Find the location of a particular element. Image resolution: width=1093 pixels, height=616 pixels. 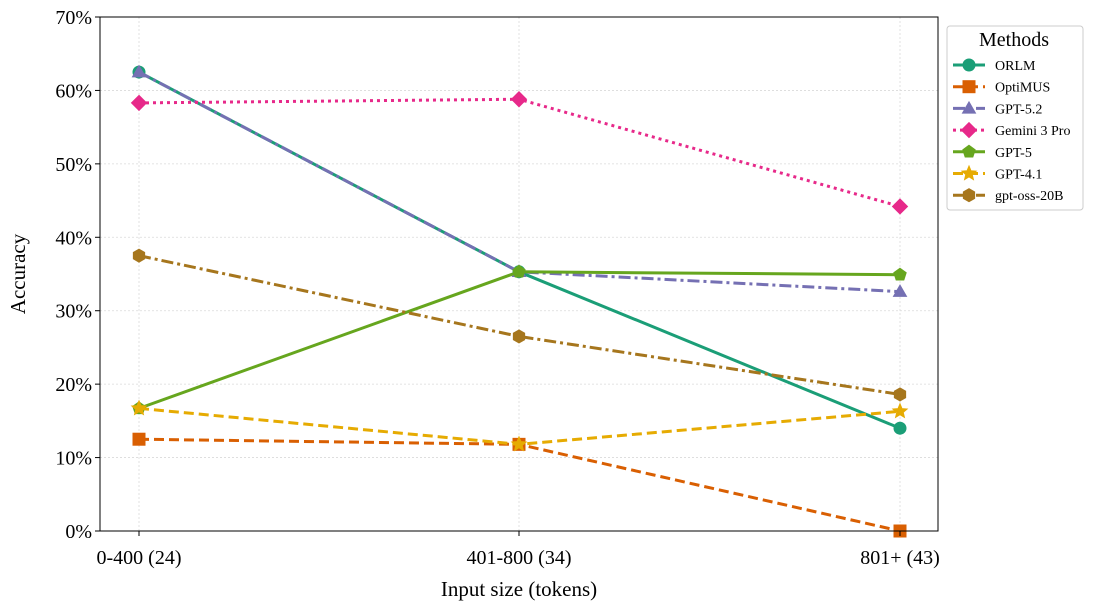

series-optimus is located at coordinates (519, 485).